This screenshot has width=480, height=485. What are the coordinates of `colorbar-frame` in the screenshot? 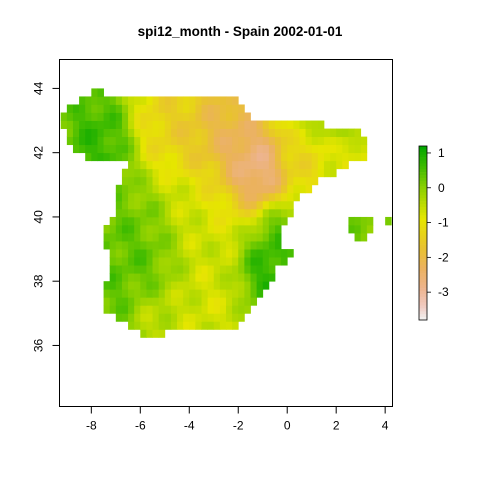 It's located at (423, 233).